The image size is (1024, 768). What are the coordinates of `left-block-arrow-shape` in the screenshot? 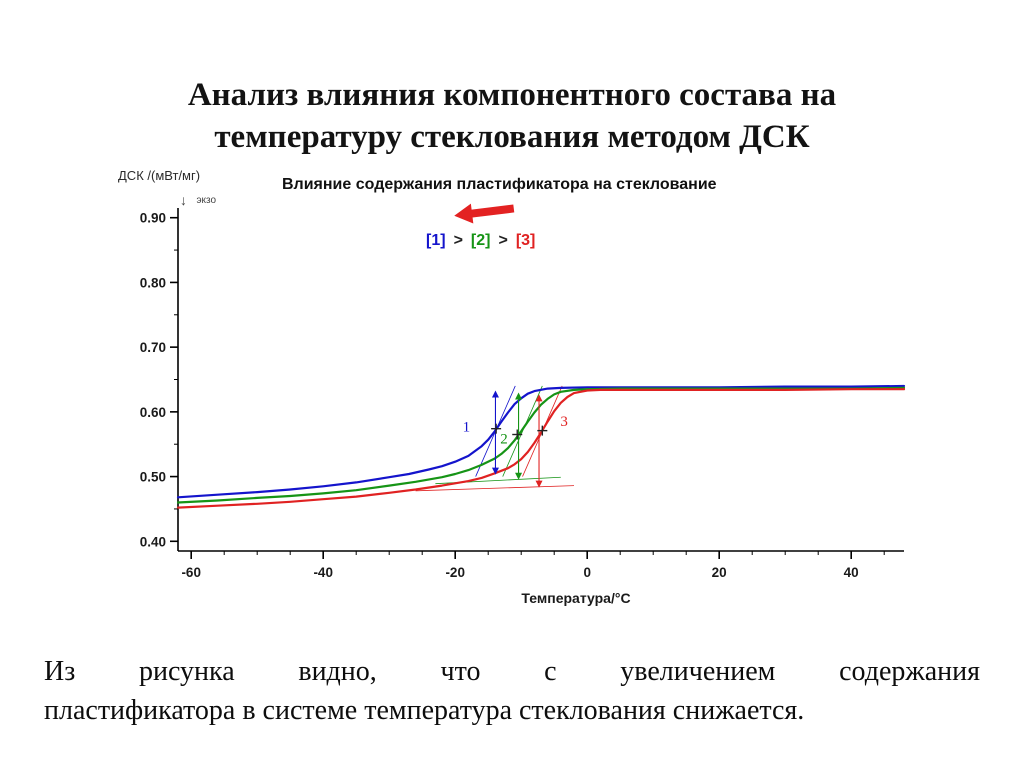 It's located at (484, 213).